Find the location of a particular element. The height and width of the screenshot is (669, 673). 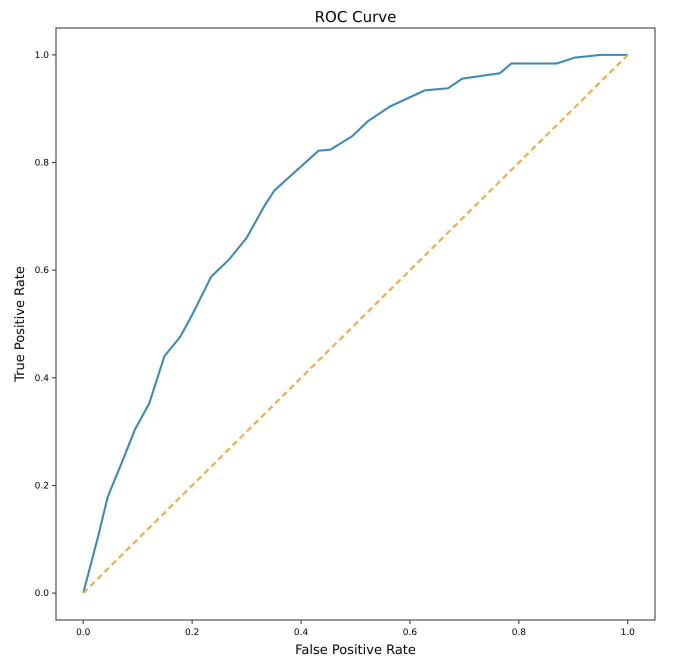

y-tick-label: 0.2 is located at coordinates (41, 486).